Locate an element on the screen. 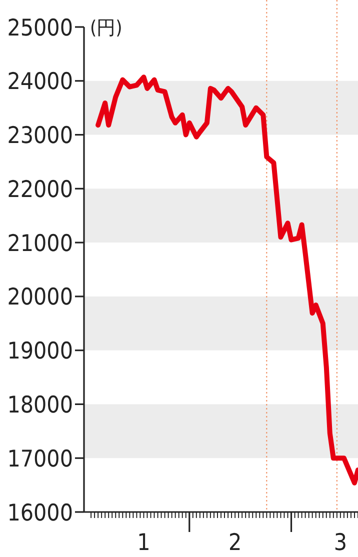 The image size is (358, 557). y-tick-label: 16000 is located at coordinates (40, 513).